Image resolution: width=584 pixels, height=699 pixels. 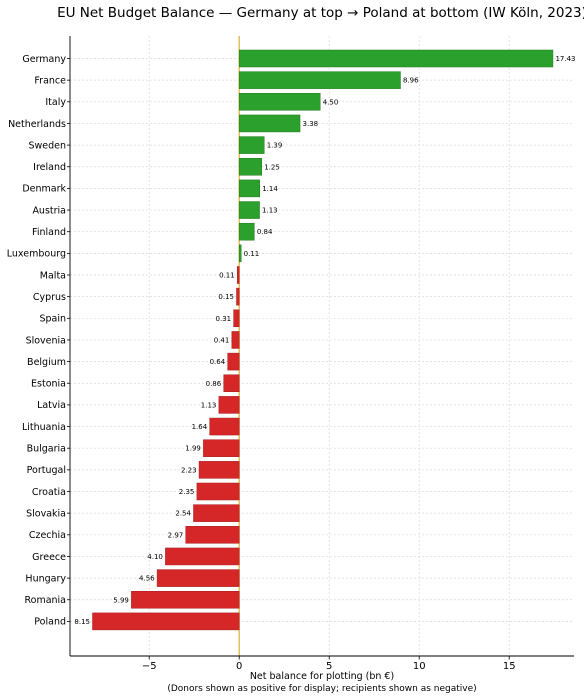 I want to click on bar-greece, so click(x=202, y=556).